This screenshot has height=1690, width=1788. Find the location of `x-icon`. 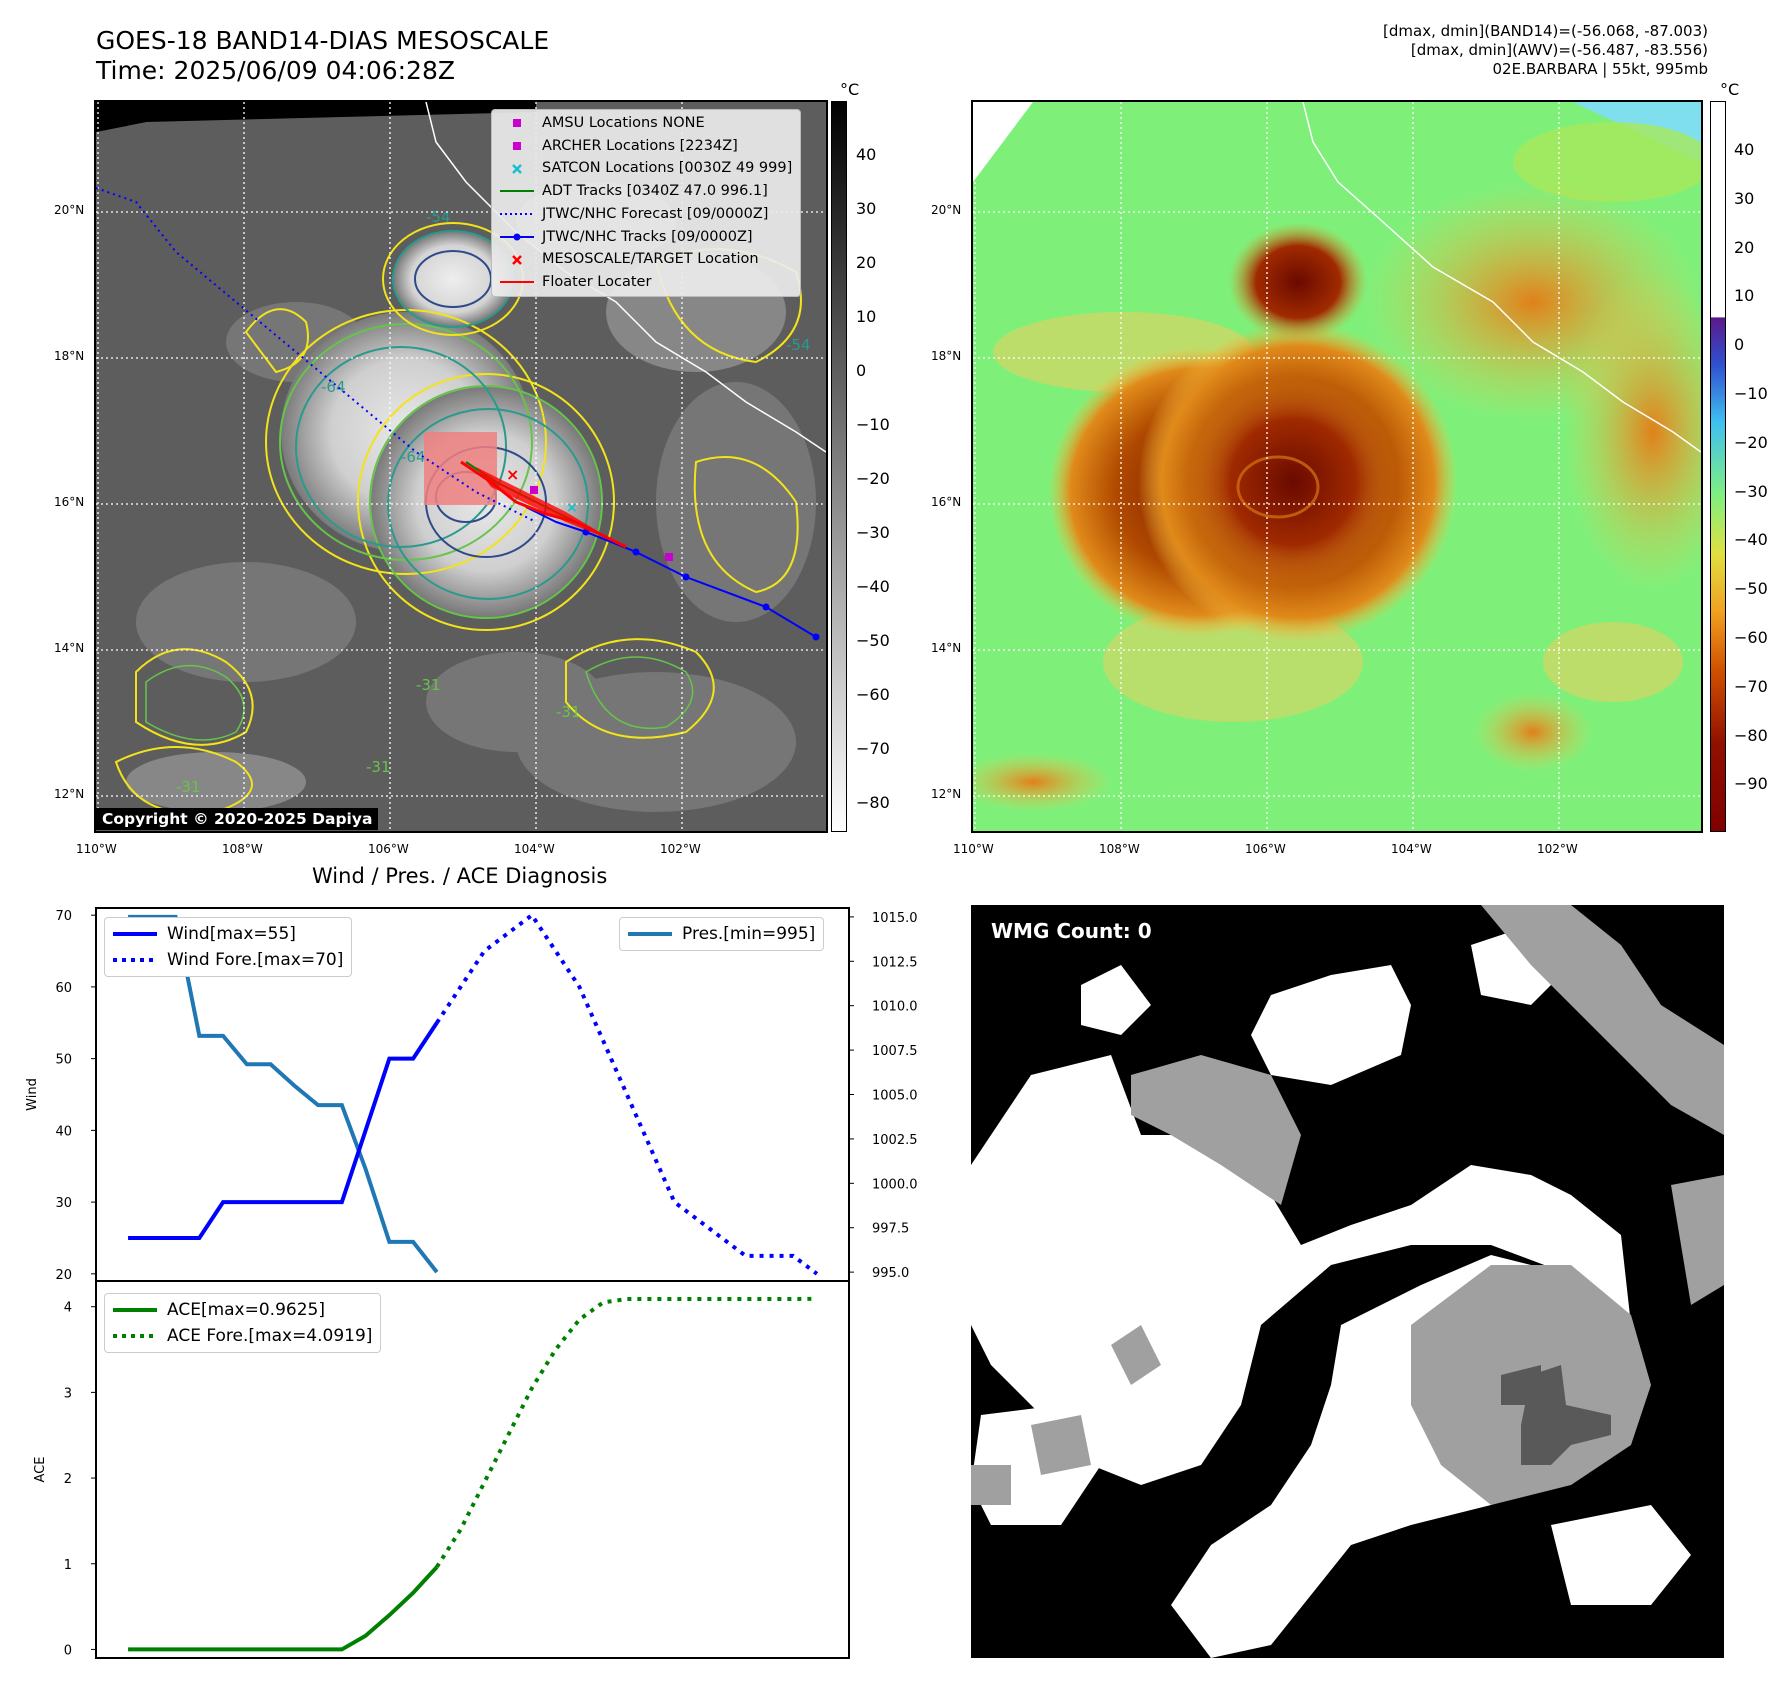

x-icon is located at coordinates (517, 169).